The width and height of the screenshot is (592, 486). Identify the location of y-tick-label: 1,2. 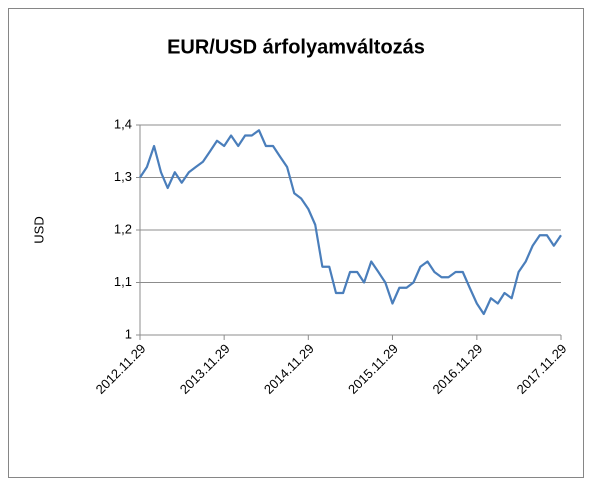
(123, 228).